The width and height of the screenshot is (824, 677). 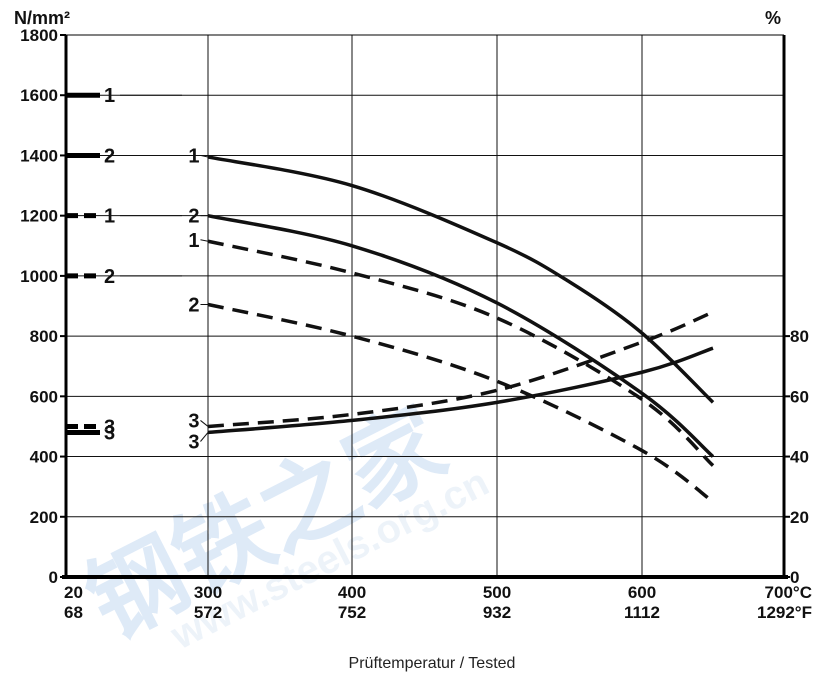 I want to click on legend-label-1: 2, so click(x=109, y=156).